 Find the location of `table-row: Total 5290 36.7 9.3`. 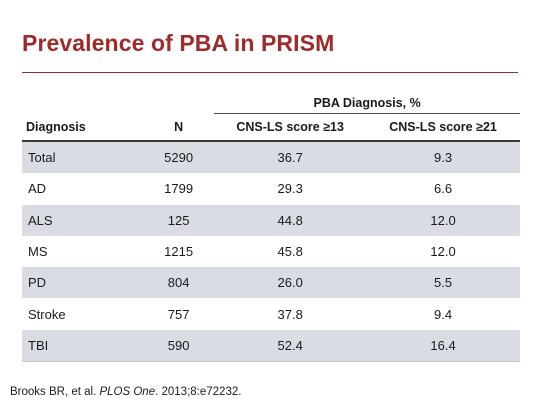

table-row: Total 5290 36.7 9.3 is located at coordinates (271, 157).